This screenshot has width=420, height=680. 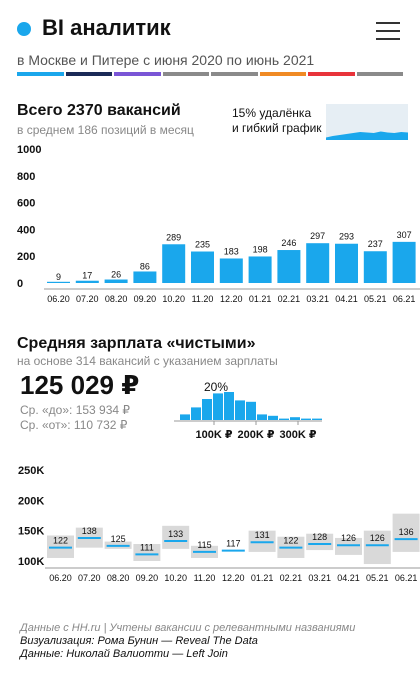 What do you see at coordinates (204, 545) in the screenshot?
I see `median-value-label: 115` at bounding box center [204, 545].